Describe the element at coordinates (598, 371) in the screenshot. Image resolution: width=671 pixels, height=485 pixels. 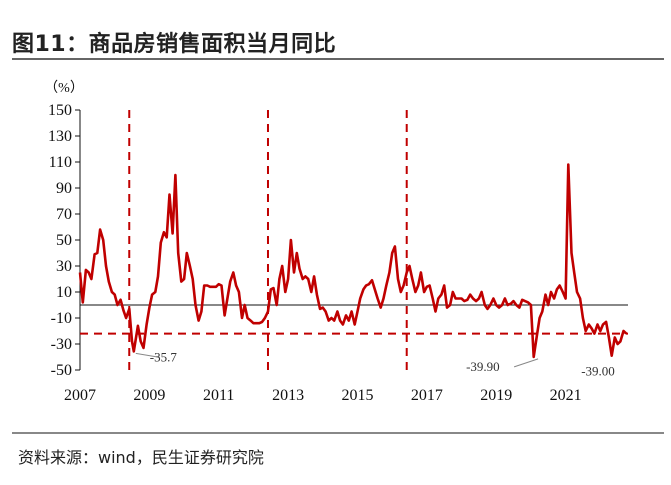
I see `annotation-label: -39.00` at that location.